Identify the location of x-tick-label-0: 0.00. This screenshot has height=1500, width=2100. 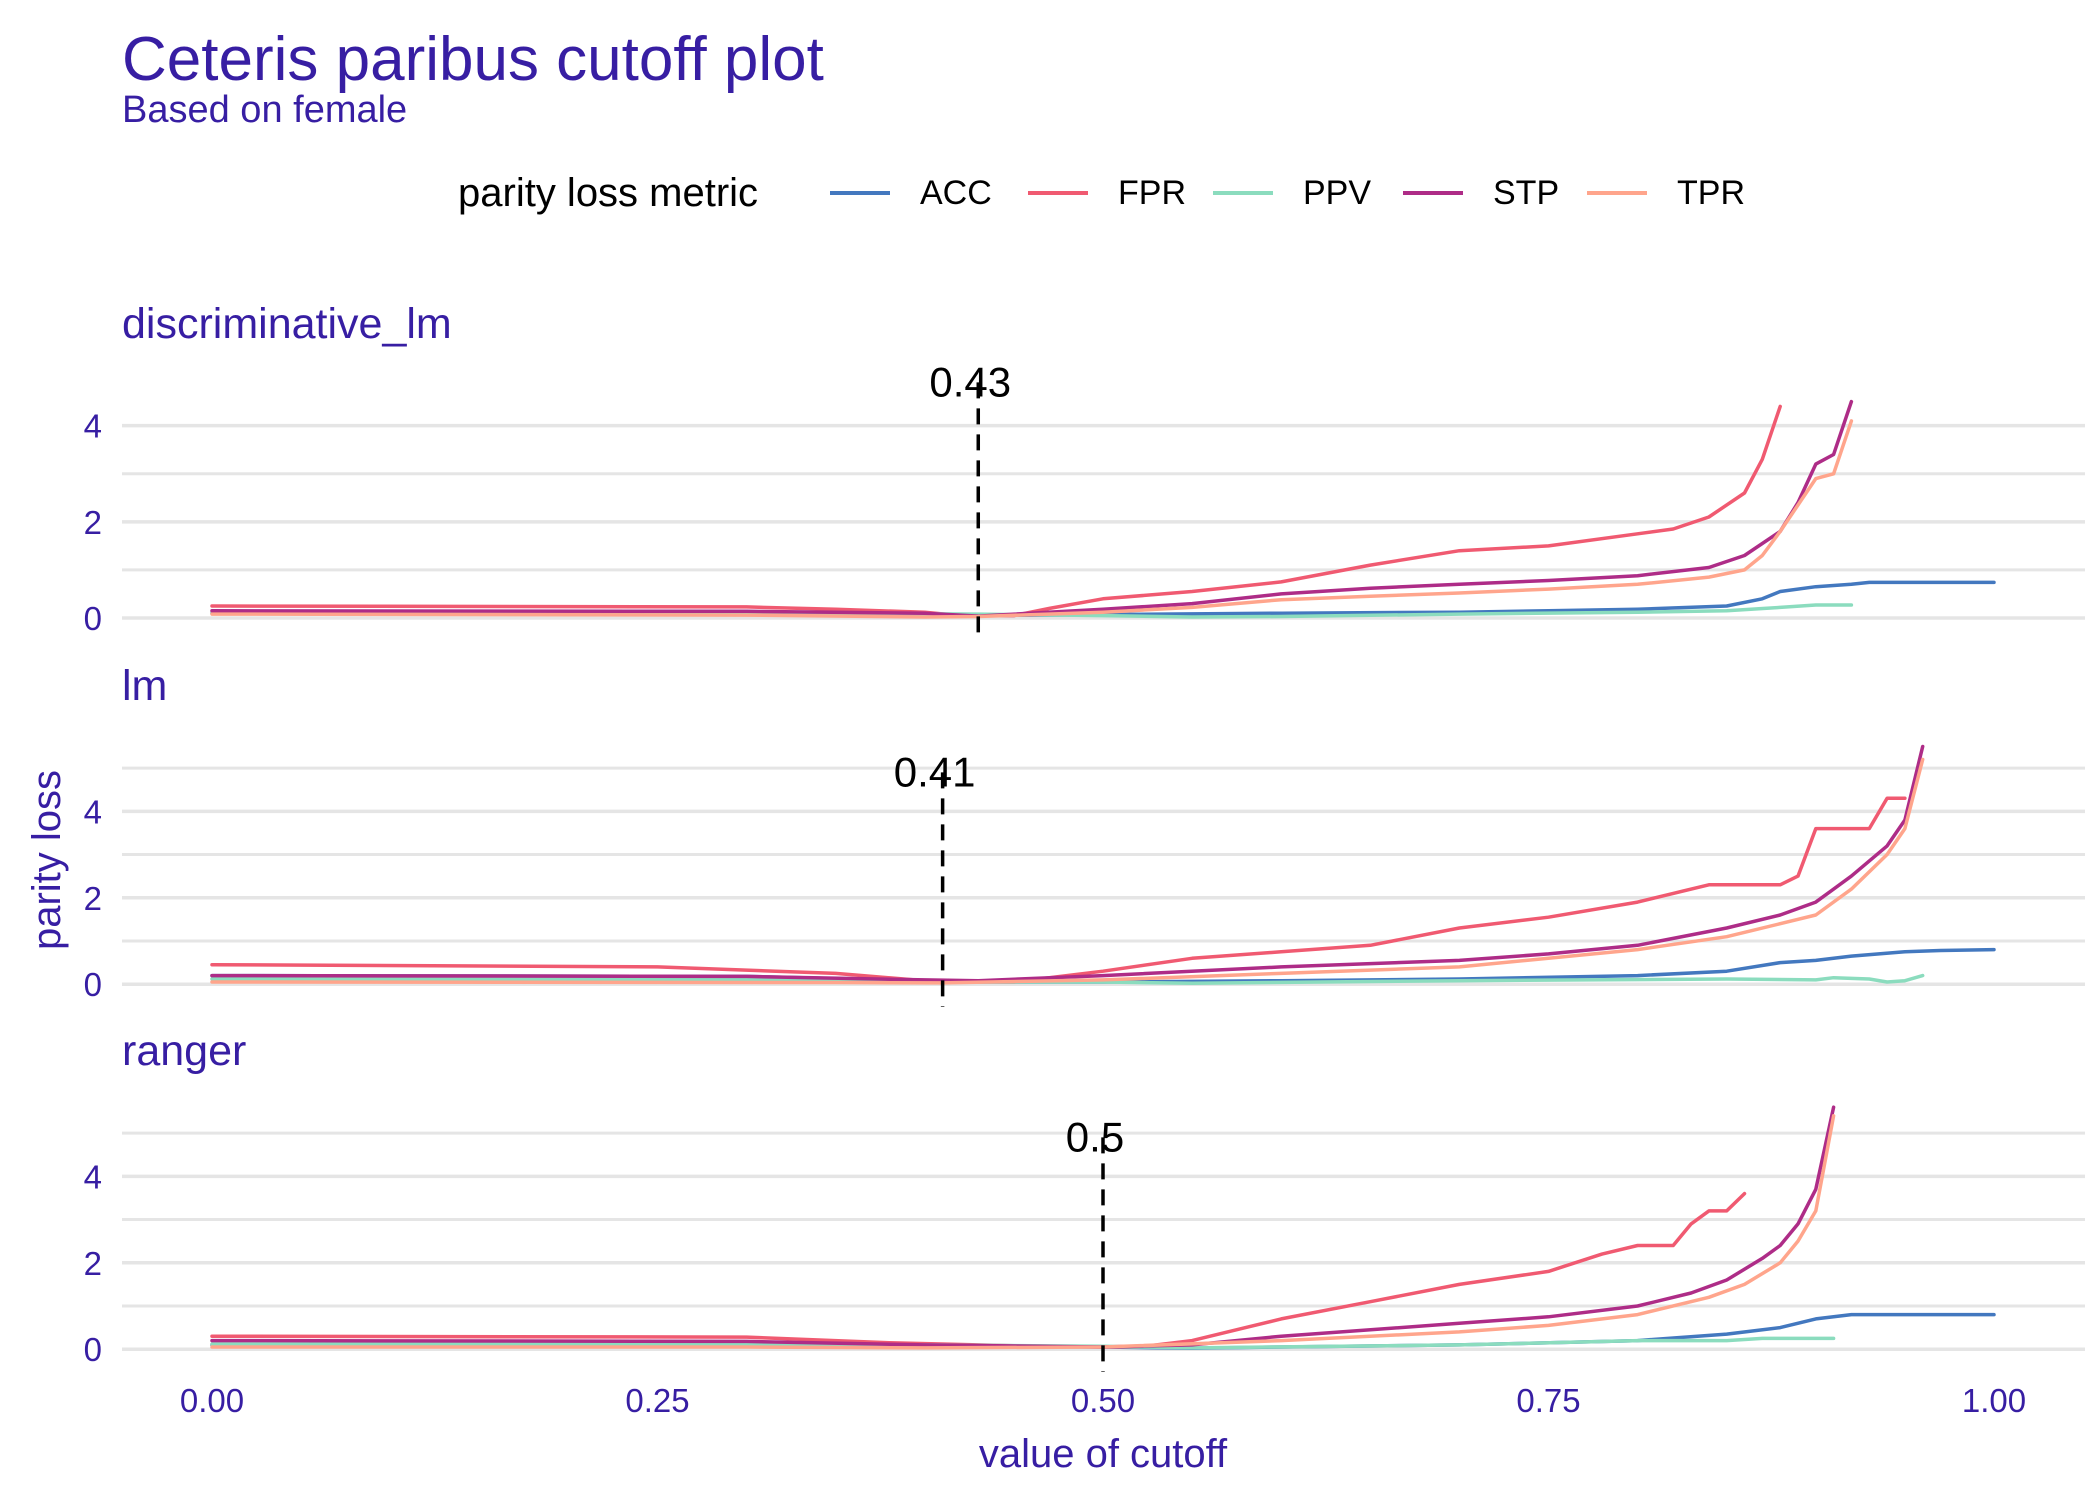
(212, 1400).